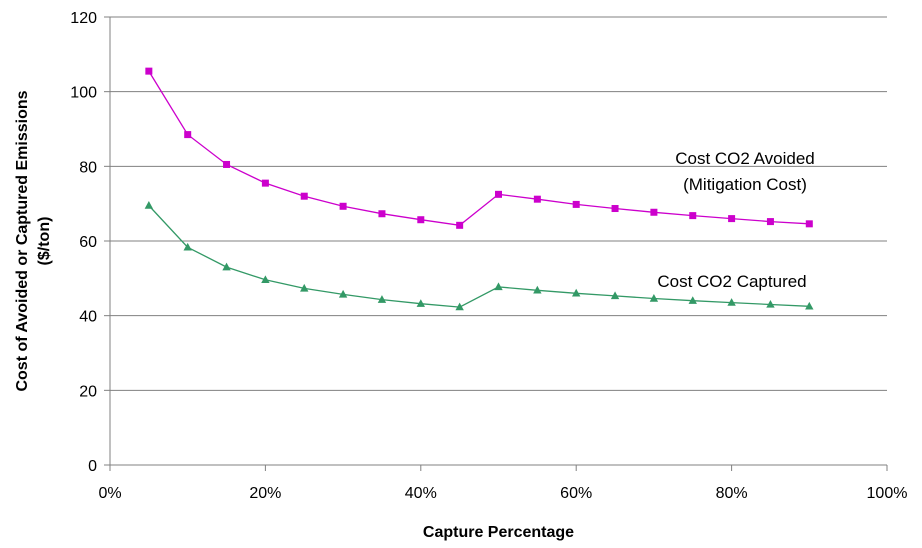  I want to click on x-axis-title: Capture Percentage, so click(498, 532).